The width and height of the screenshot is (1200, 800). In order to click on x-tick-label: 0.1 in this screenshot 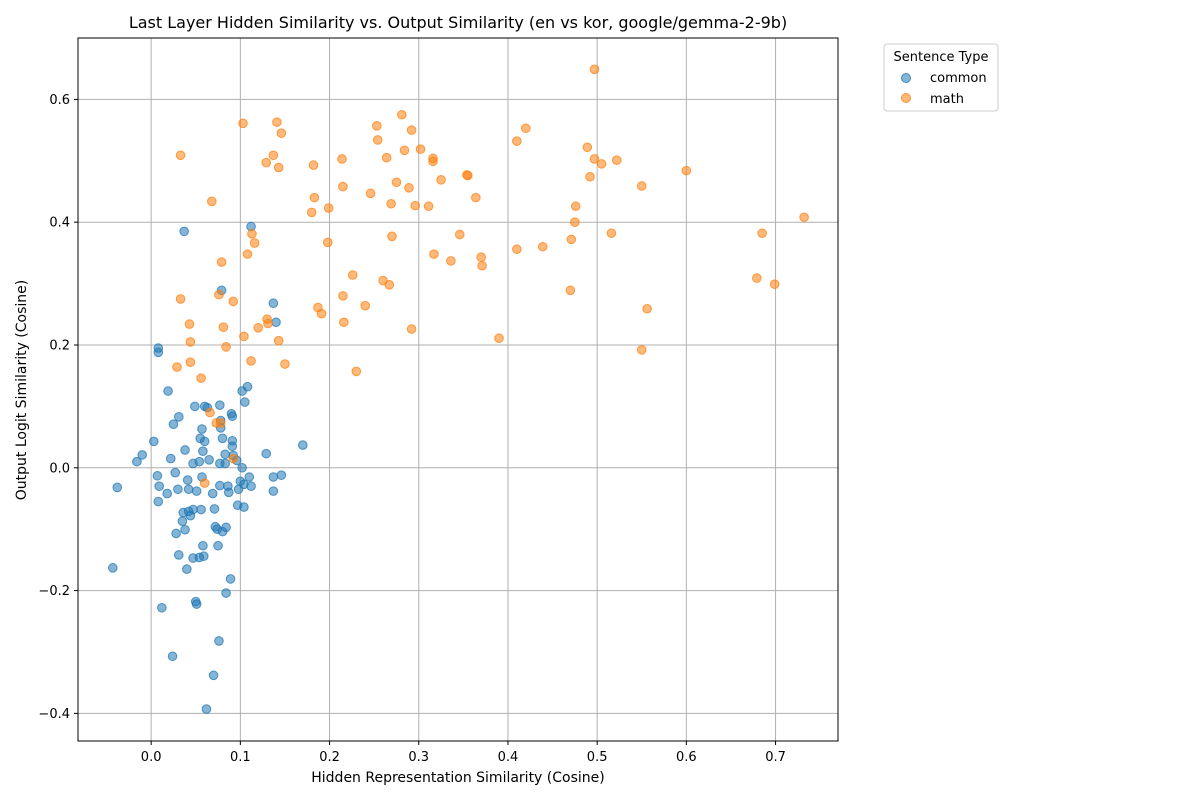, I will do `click(240, 757)`.